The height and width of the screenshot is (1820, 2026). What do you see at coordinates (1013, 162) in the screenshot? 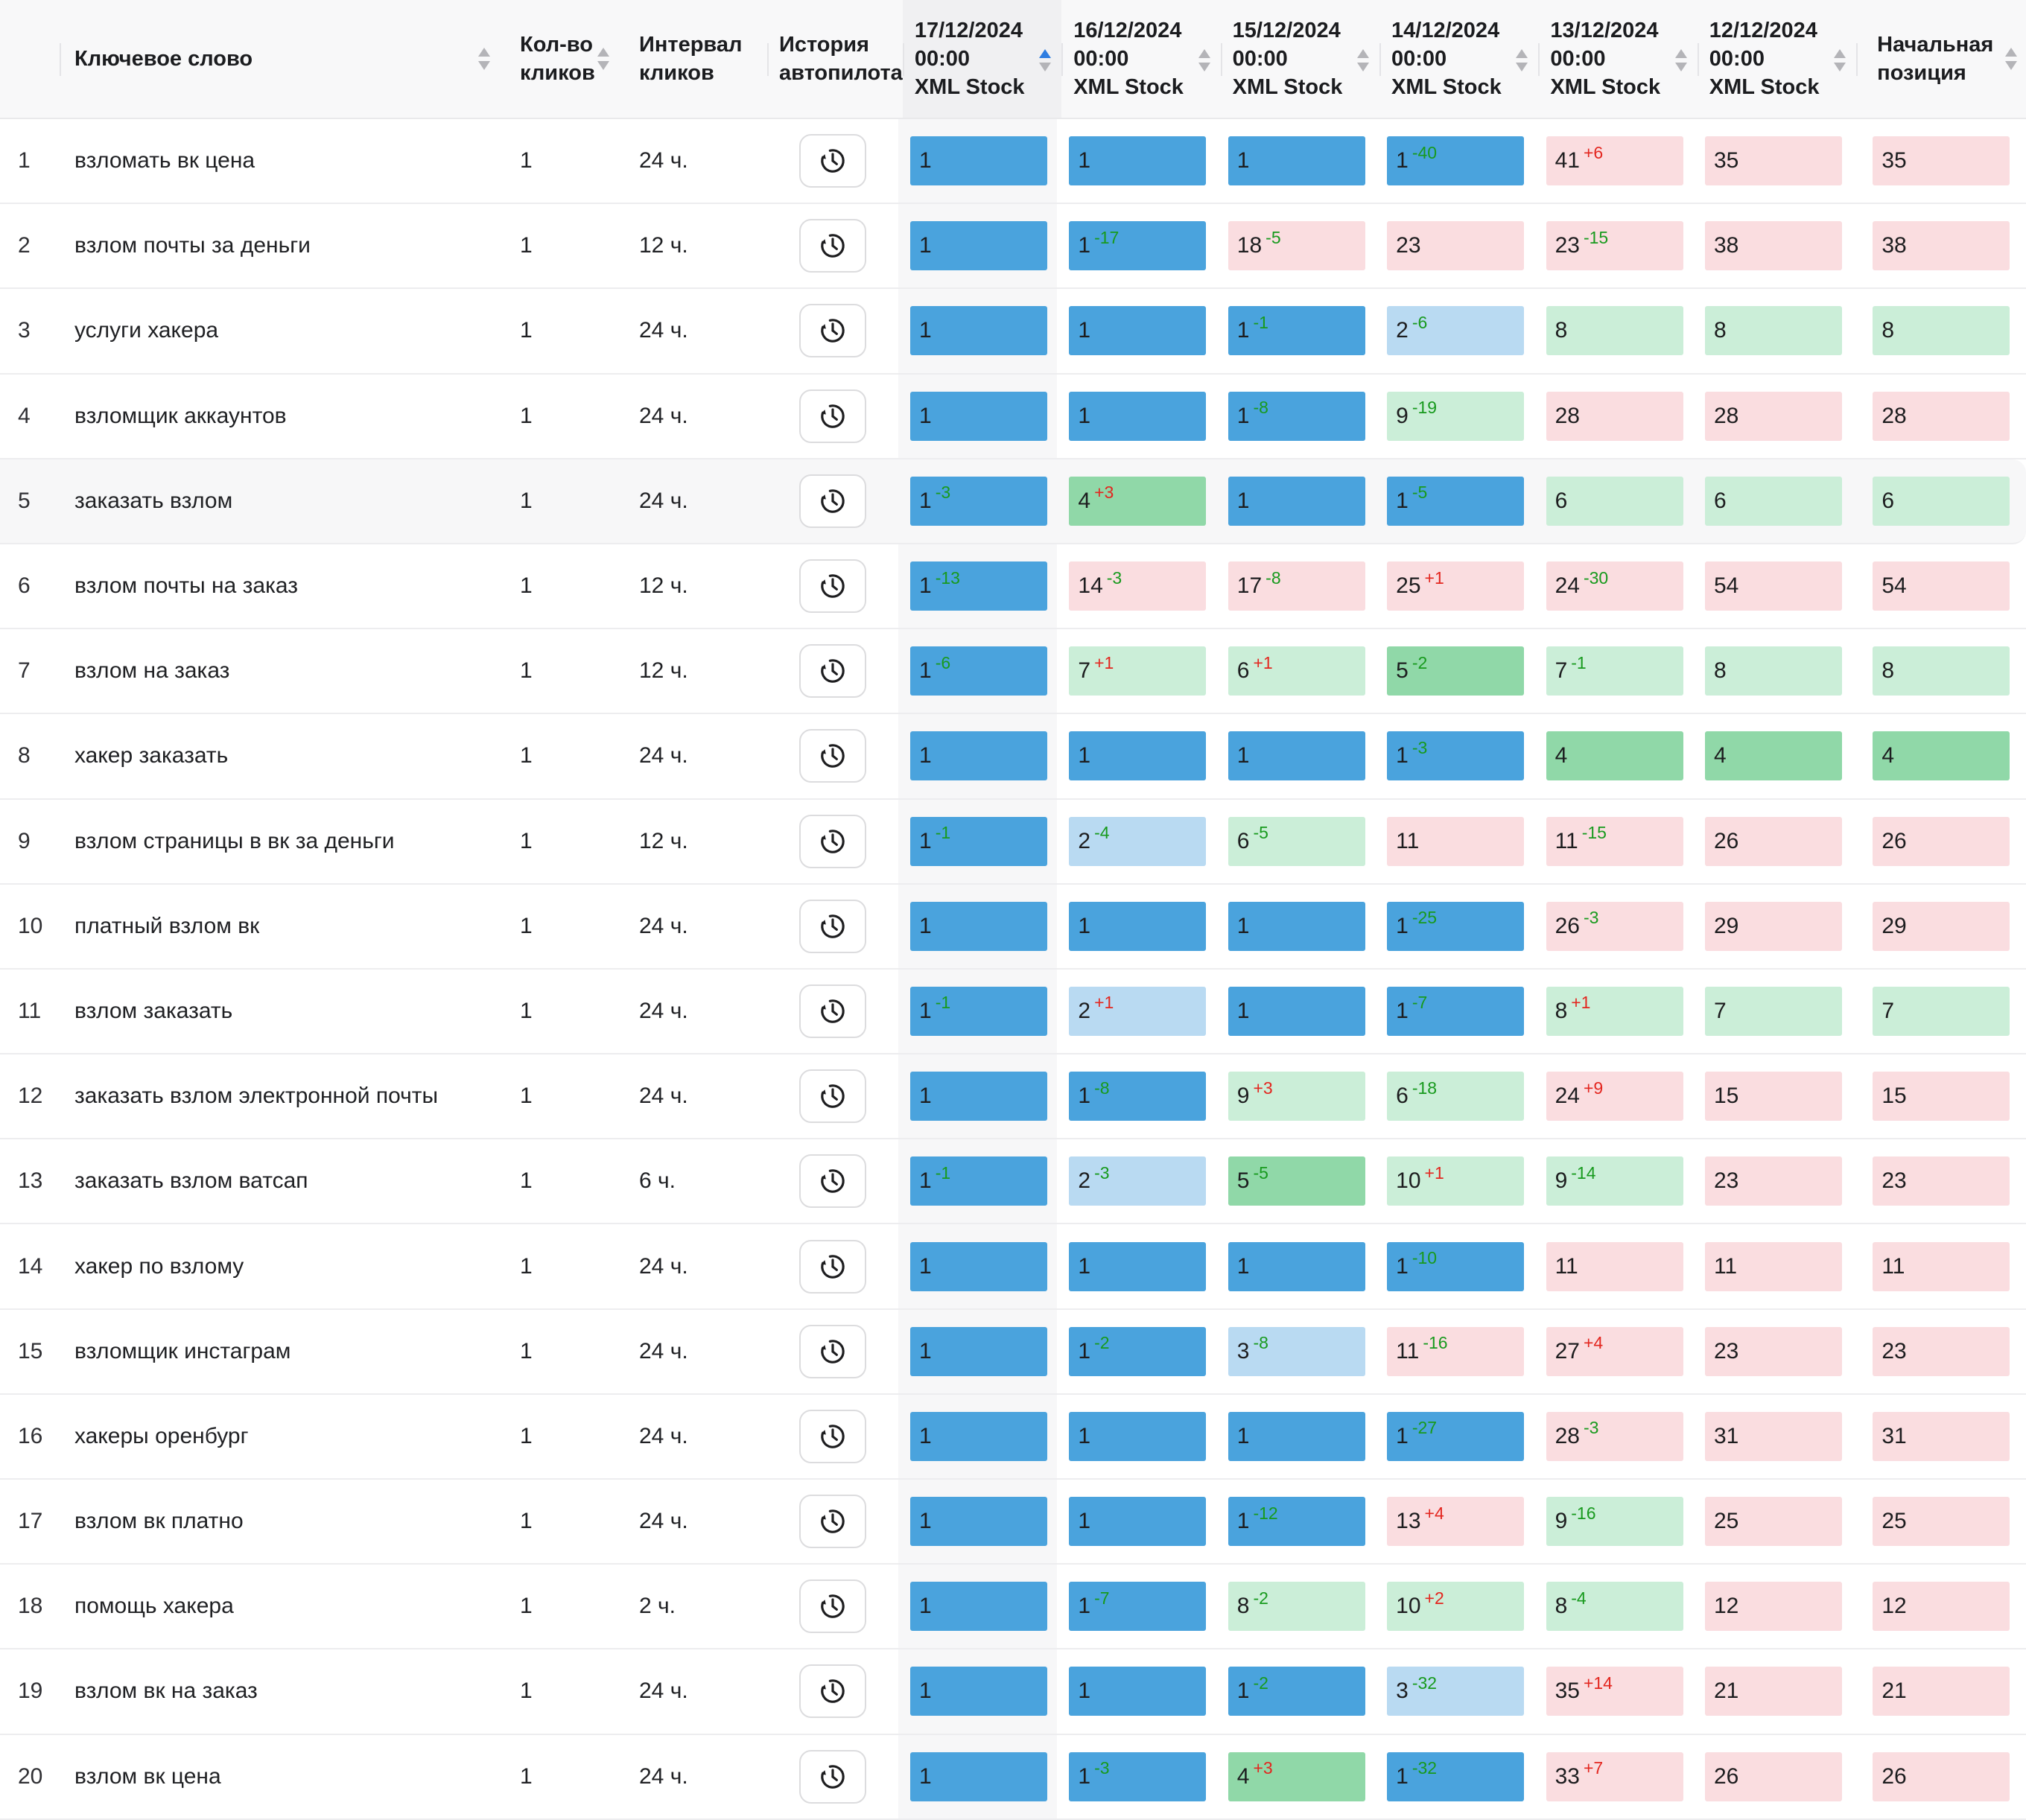
I see `table-row: 1 взломать вк цена 1 24 ч. 1 1 1 1 -40 41 +6 35 35` at bounding box center [1013, 162].